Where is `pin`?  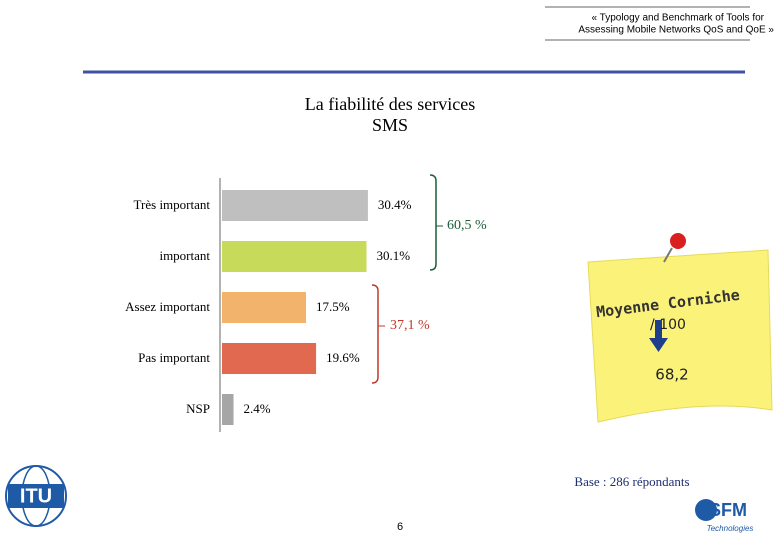 pin is located at coordinates (668, 255).